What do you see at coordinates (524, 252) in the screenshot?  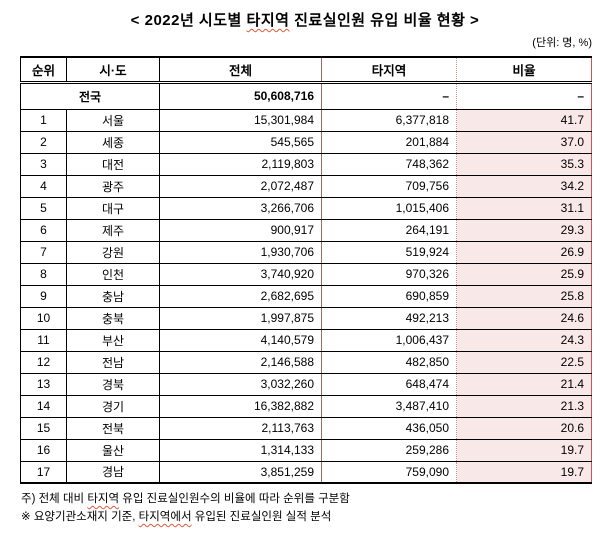 I see `ratio-cell: 26.9` at bounding box center [524, 252].